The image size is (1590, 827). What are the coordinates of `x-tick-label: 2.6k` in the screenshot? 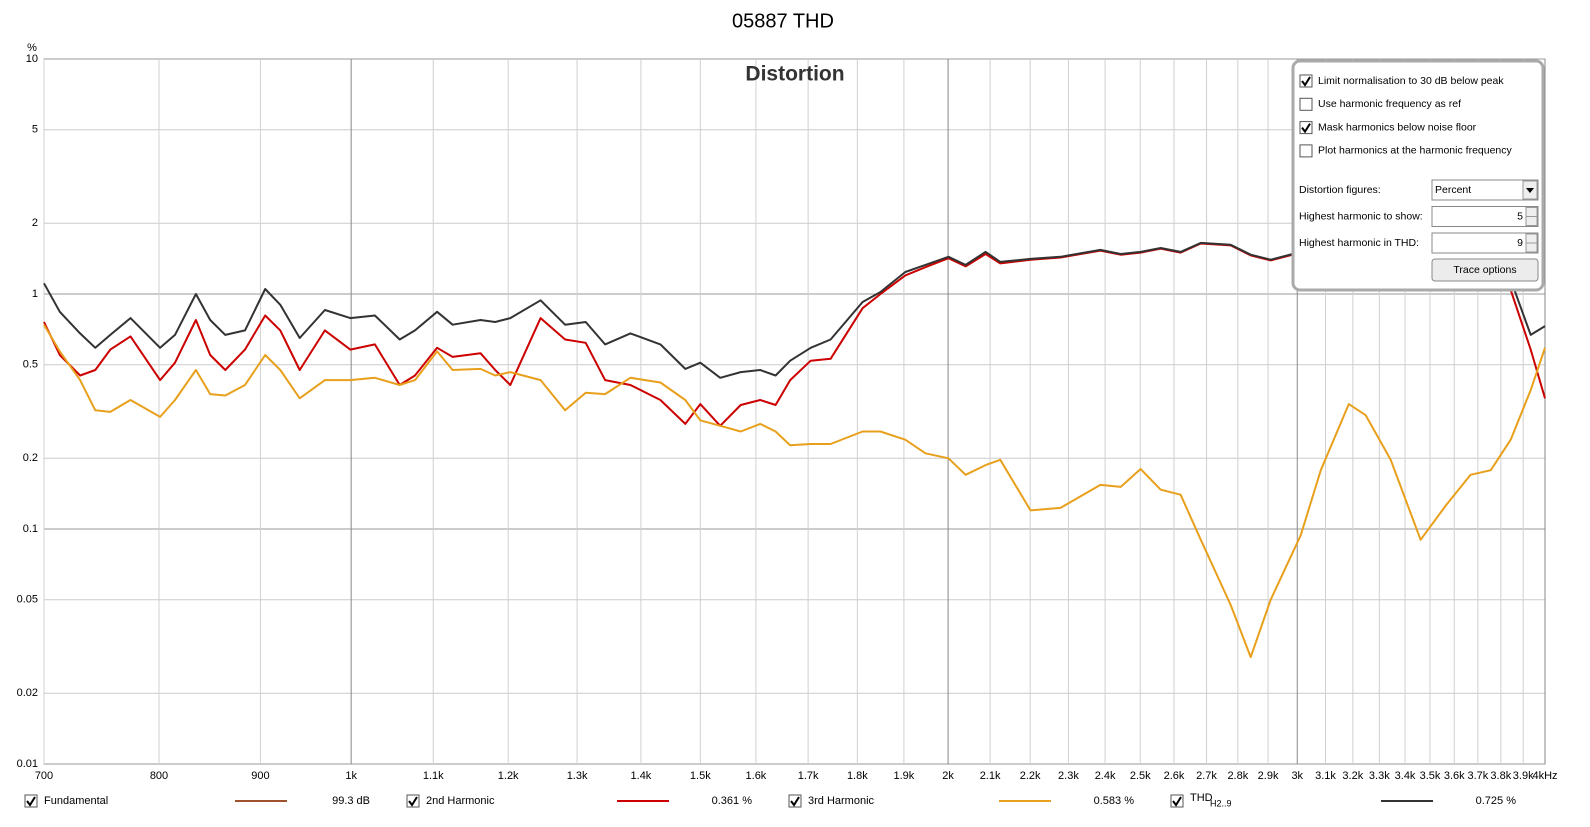 It's located at (1174, 776).